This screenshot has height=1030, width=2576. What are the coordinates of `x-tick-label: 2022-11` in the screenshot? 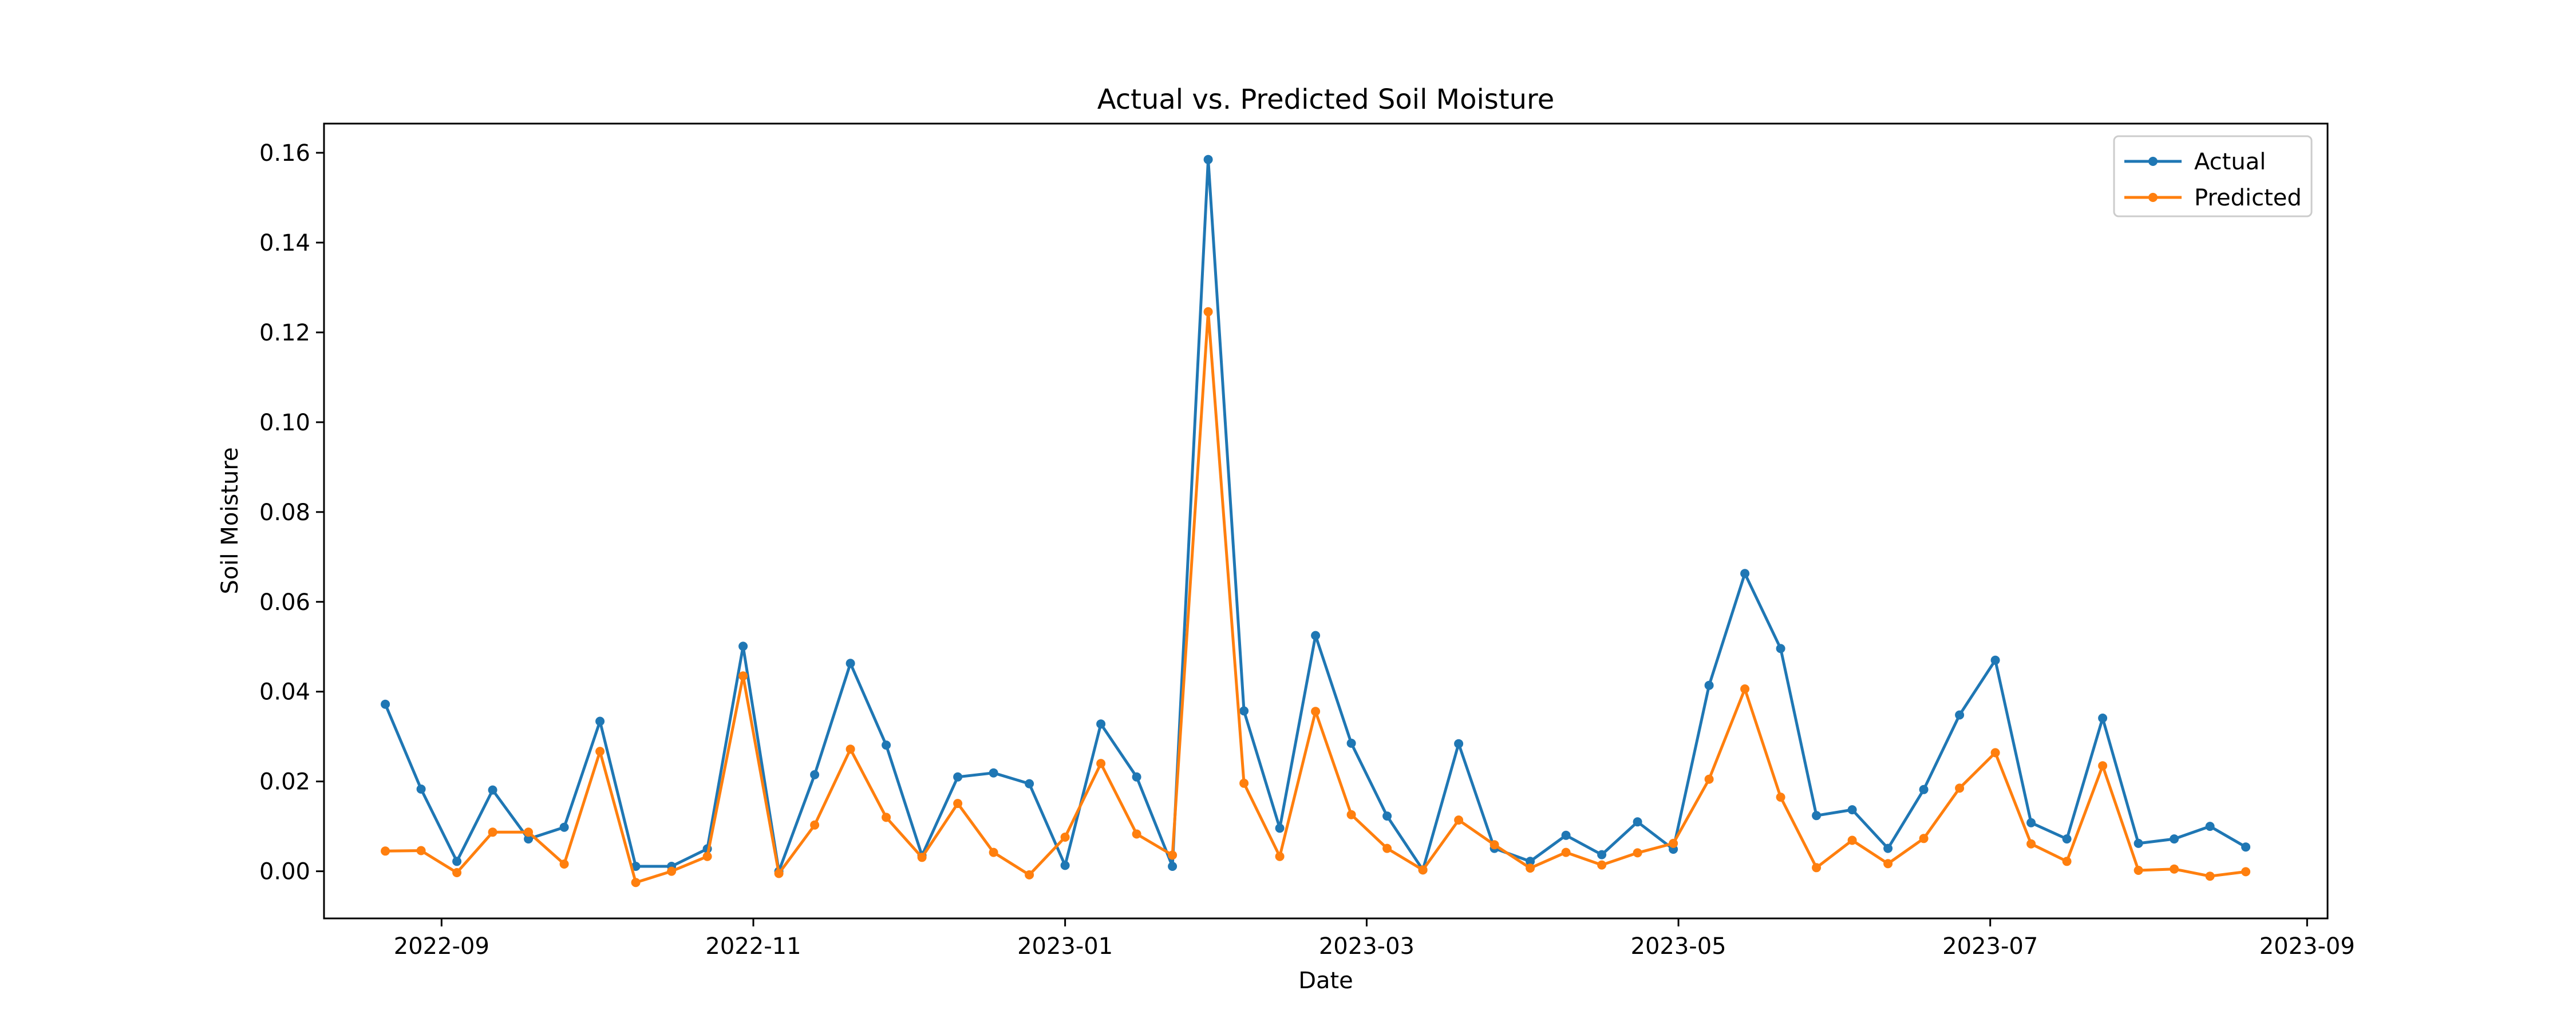 It's located at (753, 946).